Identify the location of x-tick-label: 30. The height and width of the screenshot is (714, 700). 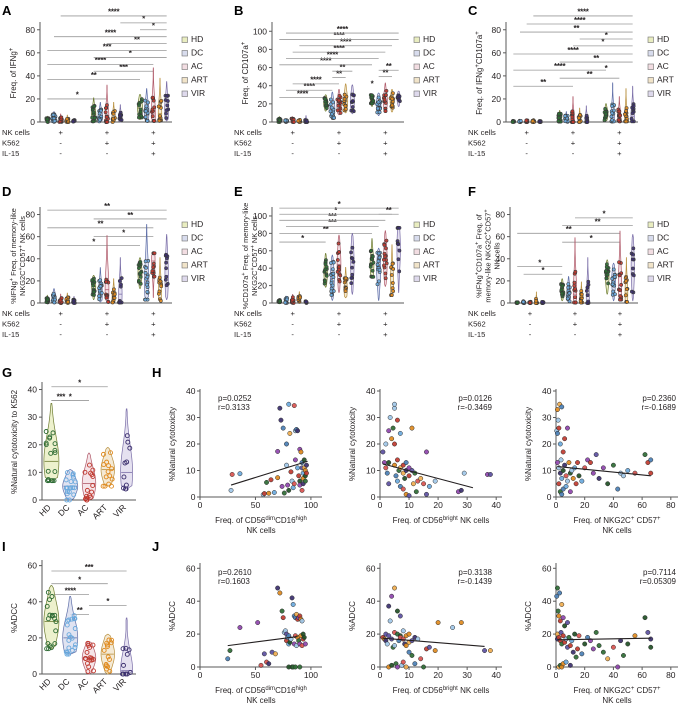
(467, 675).